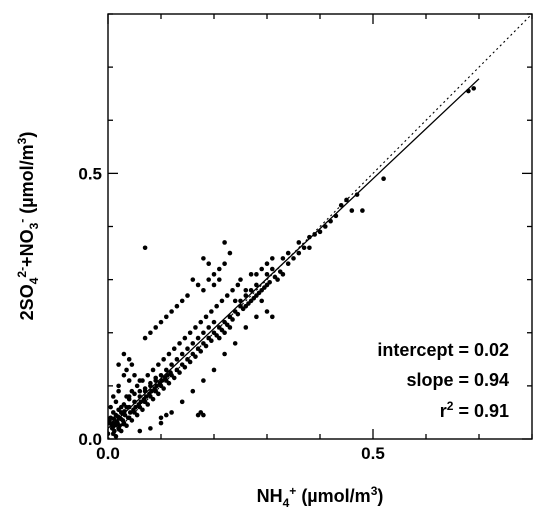 The image size is (536, 508). What do you see at coordinates (443, 350) in the screenshot?
I see `intercept-annotation: intercept = 0.02` at bounding box center [443, 350].